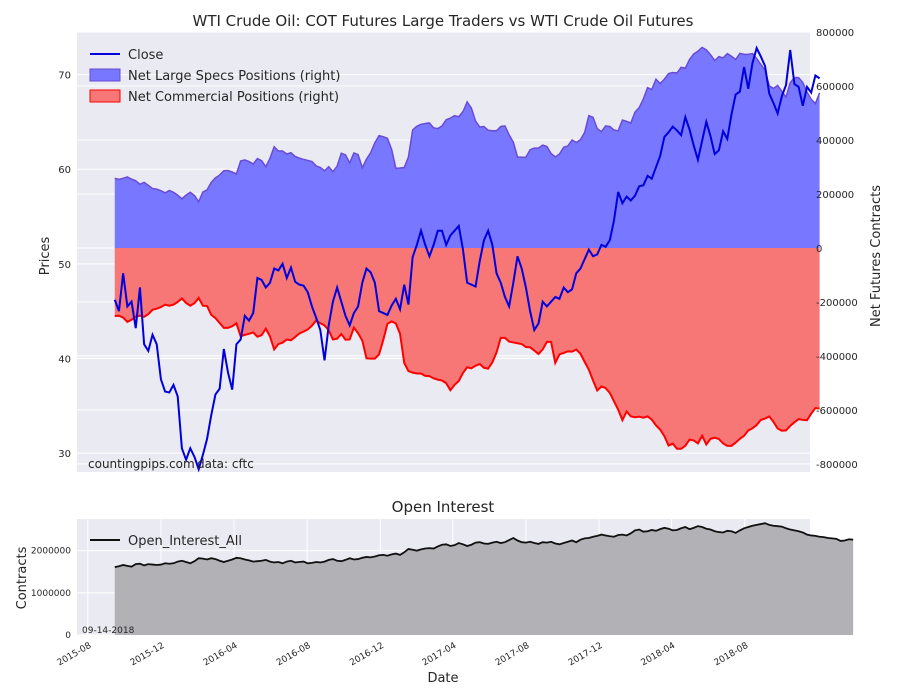 Image resolution: width=900 pixels, height=700 pixels. I want to click on y-tick-left-60: 60, so click(64, 170).